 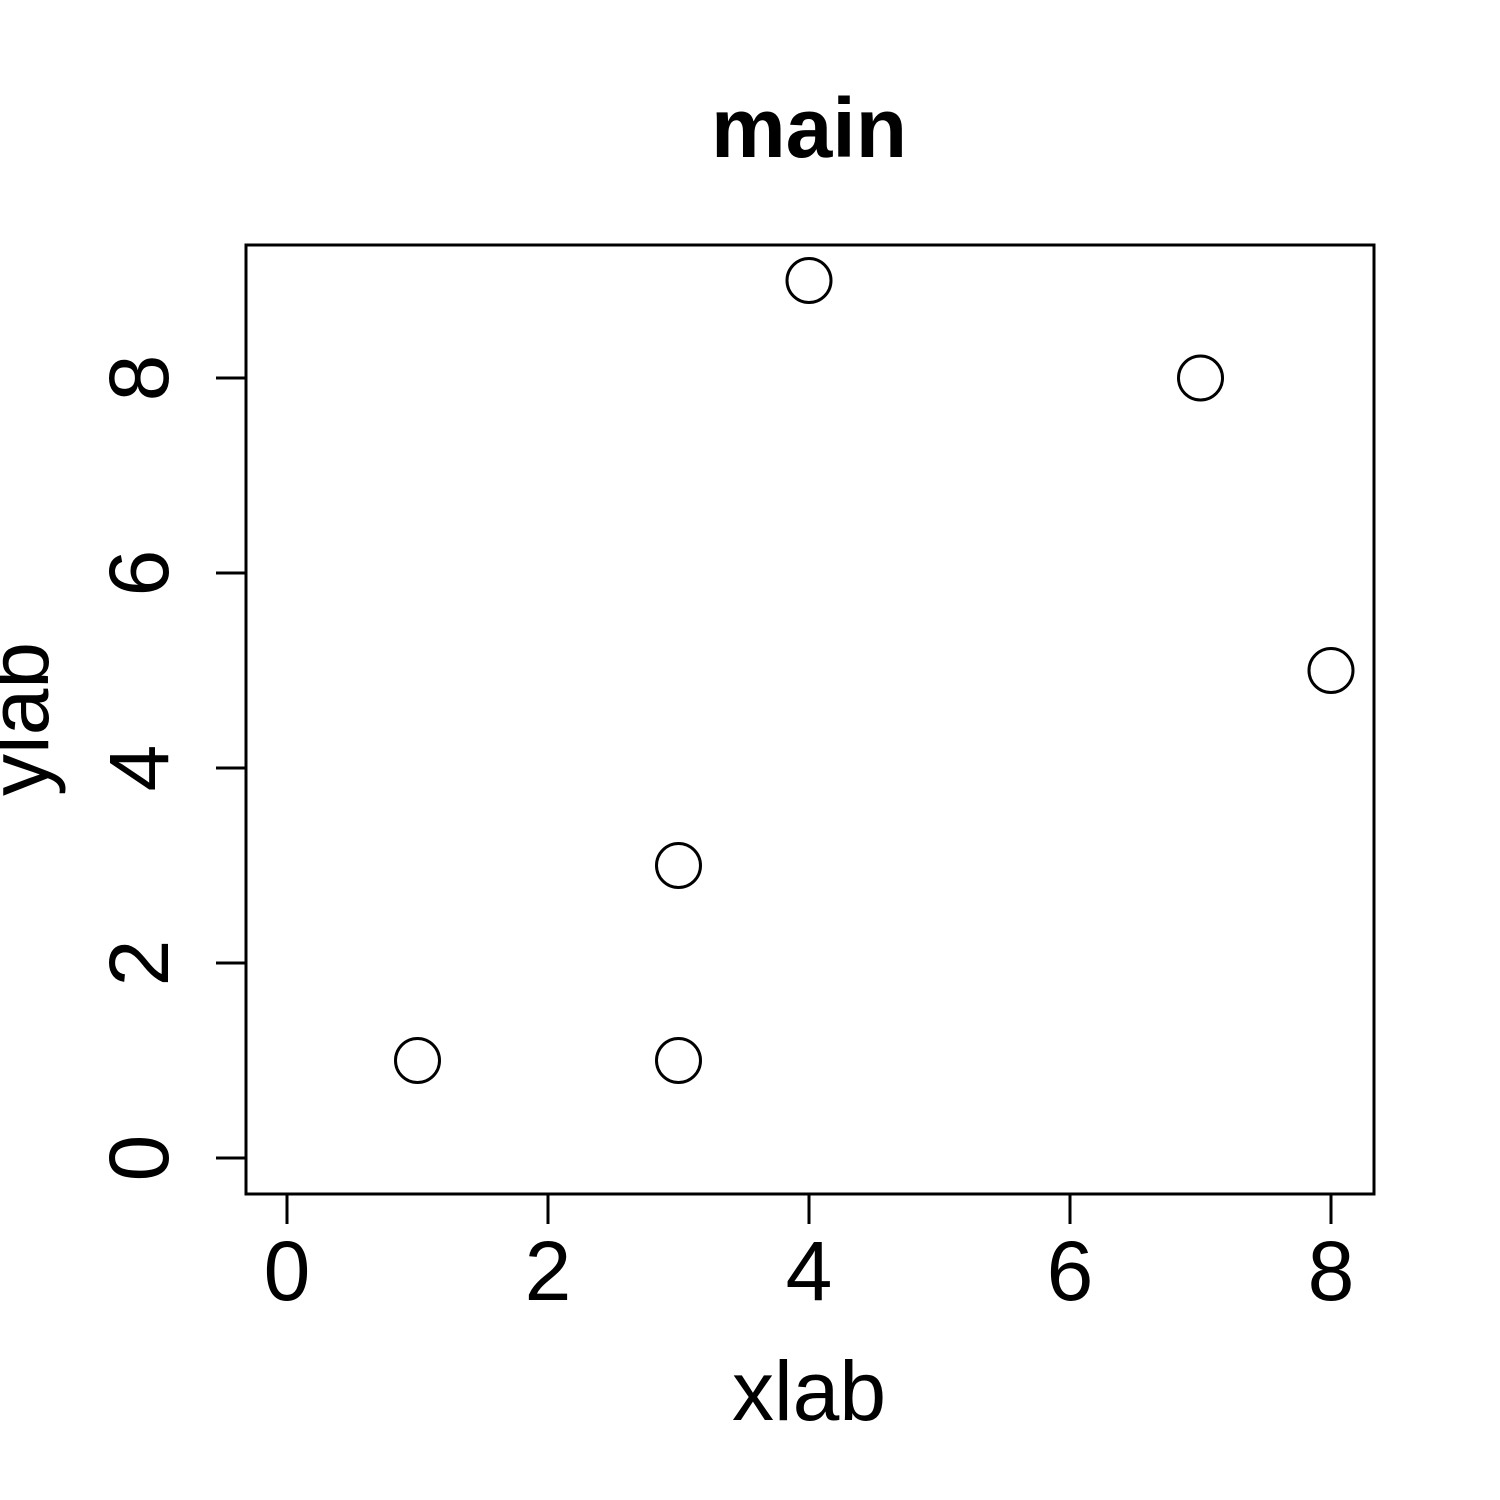 I want to click on y-tick-label: 2, so click(x=139, y=963).